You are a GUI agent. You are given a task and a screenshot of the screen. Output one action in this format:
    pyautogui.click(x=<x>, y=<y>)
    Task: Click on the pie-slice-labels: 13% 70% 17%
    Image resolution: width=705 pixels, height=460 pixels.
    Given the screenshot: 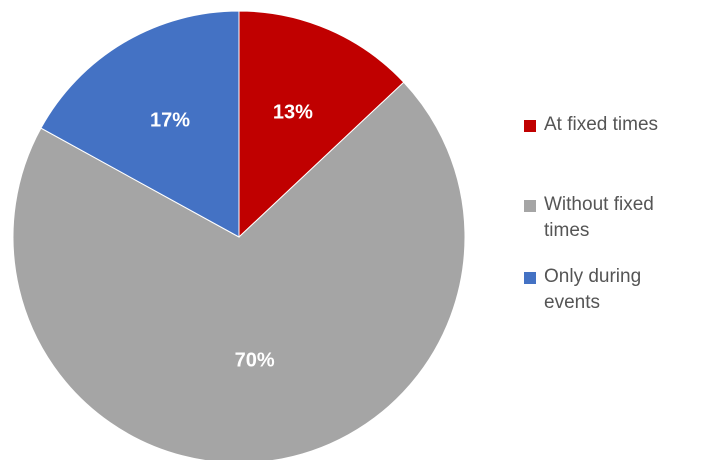 What is the action you would take?
    pyautogui.click(x=231, y=237)
    